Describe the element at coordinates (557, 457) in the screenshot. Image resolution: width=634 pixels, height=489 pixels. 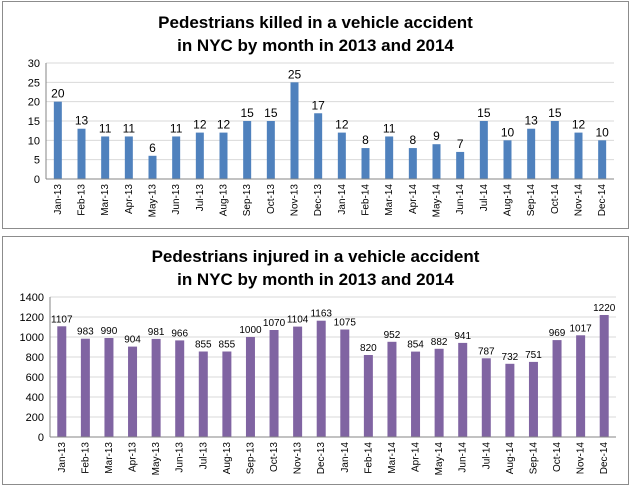
I see `injured-category-label: Oct-14` at that location.